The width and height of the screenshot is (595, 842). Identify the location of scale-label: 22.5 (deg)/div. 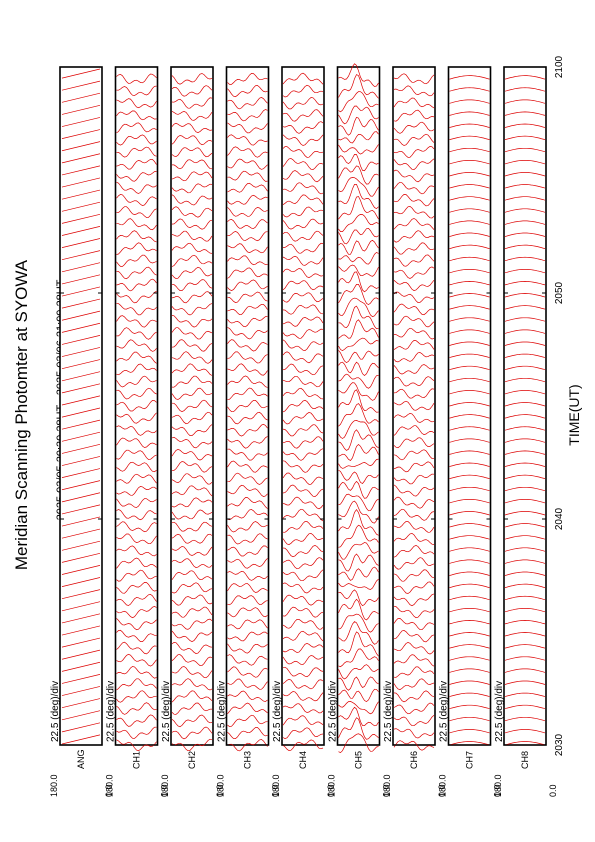
(166, 711).